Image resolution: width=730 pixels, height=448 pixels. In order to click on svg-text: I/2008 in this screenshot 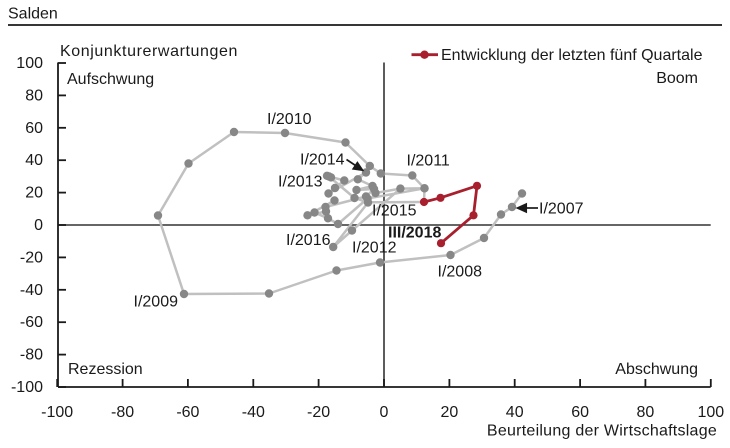, I will do `click(460, 272)`.